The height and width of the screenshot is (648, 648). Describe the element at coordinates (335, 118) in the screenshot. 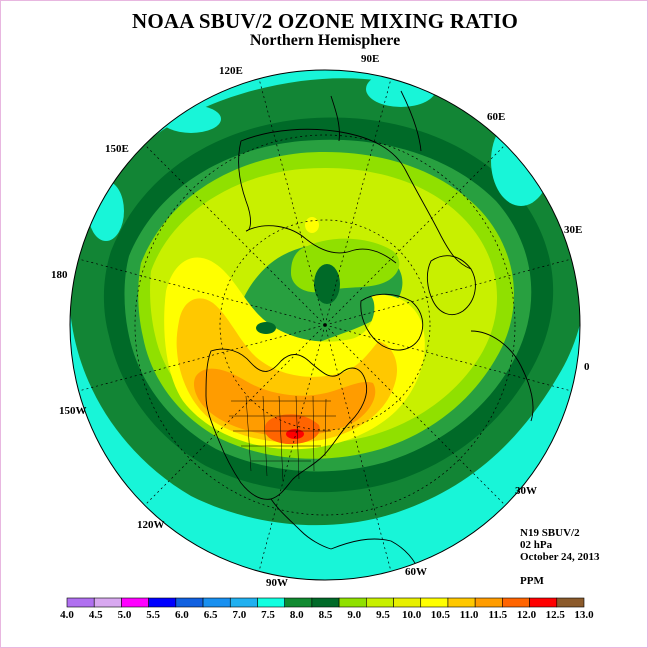

I see `coast-india` at that location.